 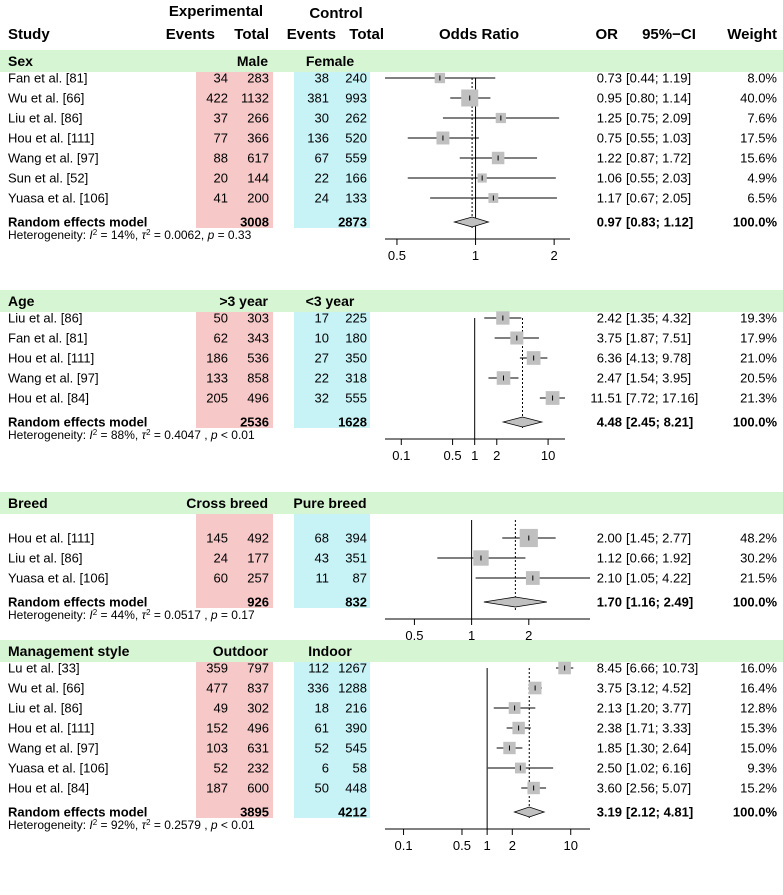 I want to click on header-ctrl-events: Events, so click(x=311, y=34).